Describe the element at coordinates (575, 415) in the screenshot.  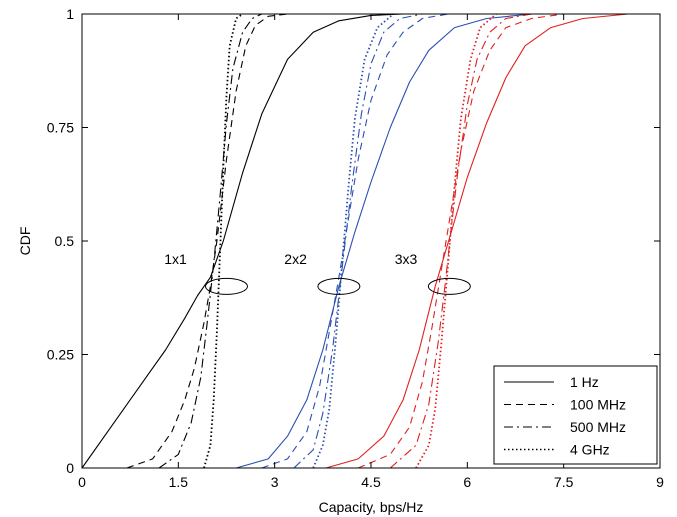
I see `legend: 1 Hz 100 MHz 500 MHz 4 GHz` at that location.